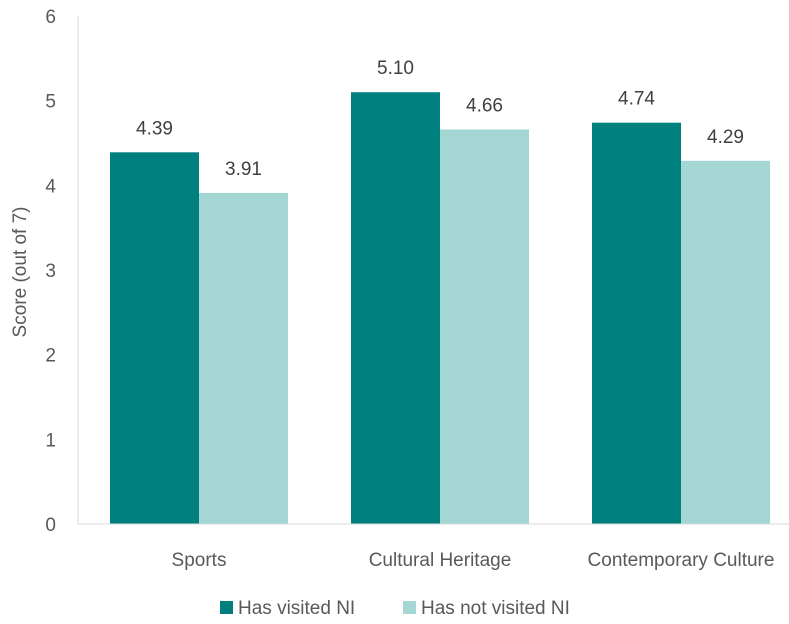 This screenshot has width=789, height=624. Describe the element at coordinates (681, 560) in the screenshot. I see `x-tick-label: Contemporary Culture` at that location.